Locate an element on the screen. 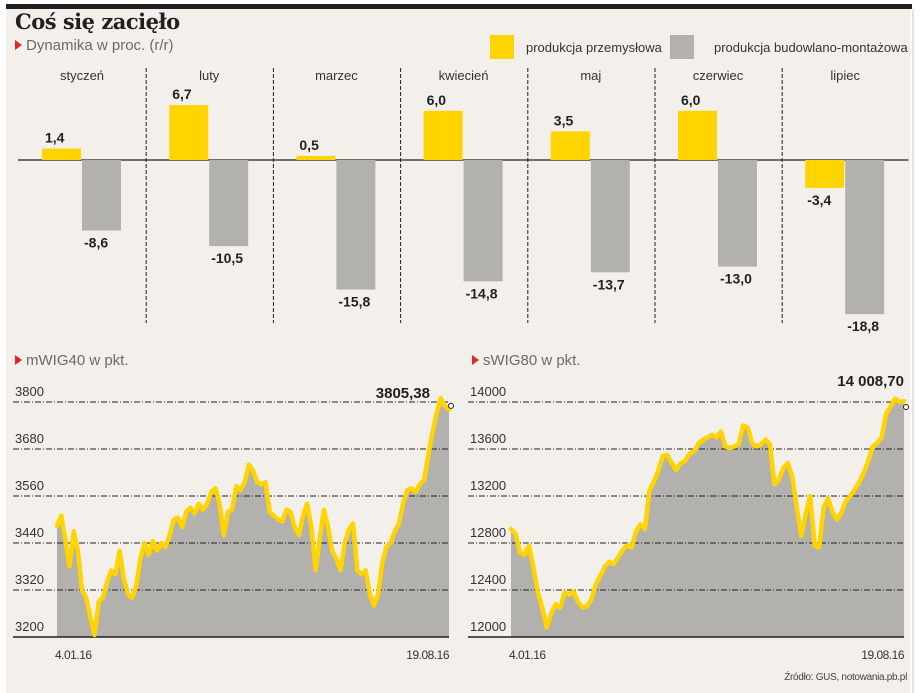 The height and width of the screenshot is (693, 923). month-label: lipiec is located at coordinates (845, 75).